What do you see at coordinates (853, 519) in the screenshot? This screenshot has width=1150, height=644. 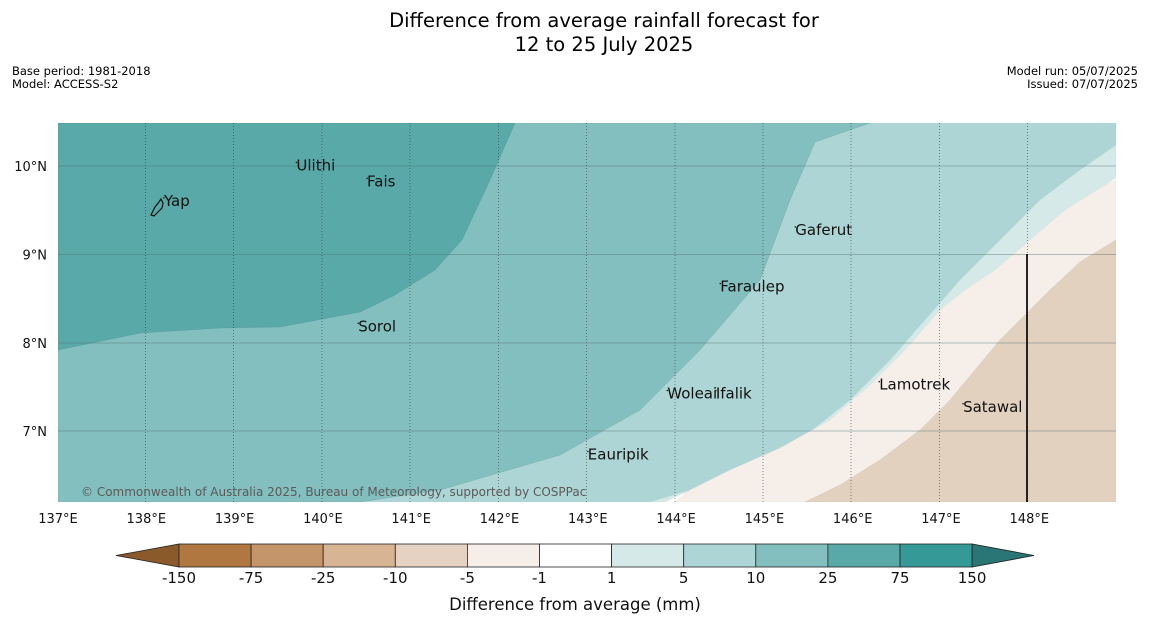 I see `x-tick-label: 146°E` at bounding box center [853, 519].